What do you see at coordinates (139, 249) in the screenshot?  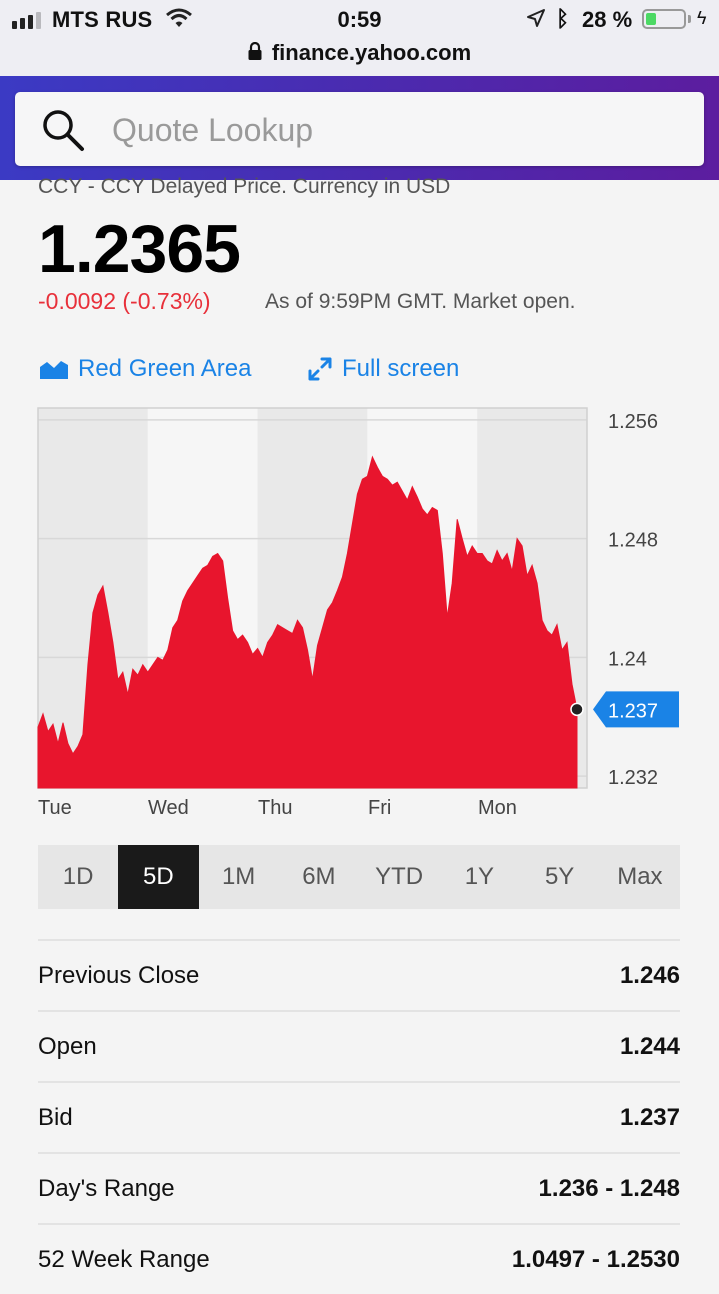 I see `quote-price: 1.2365` at bounding box center [139, 249].